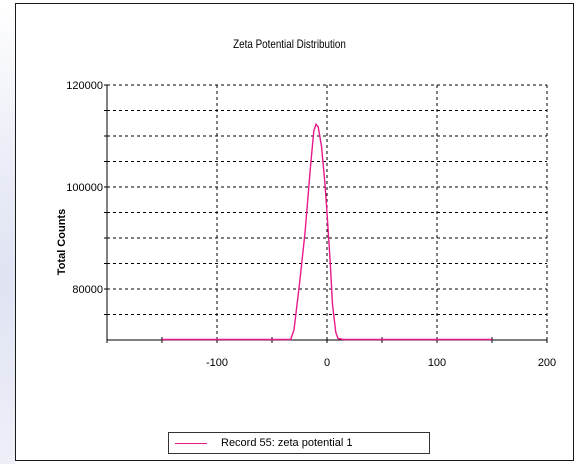 The width and height of the screenshot is (579, 464). Describe the element at coordinates (289, 44) in the screenshot. I see `chart-title: Zeta Potential Distribution` at that location.